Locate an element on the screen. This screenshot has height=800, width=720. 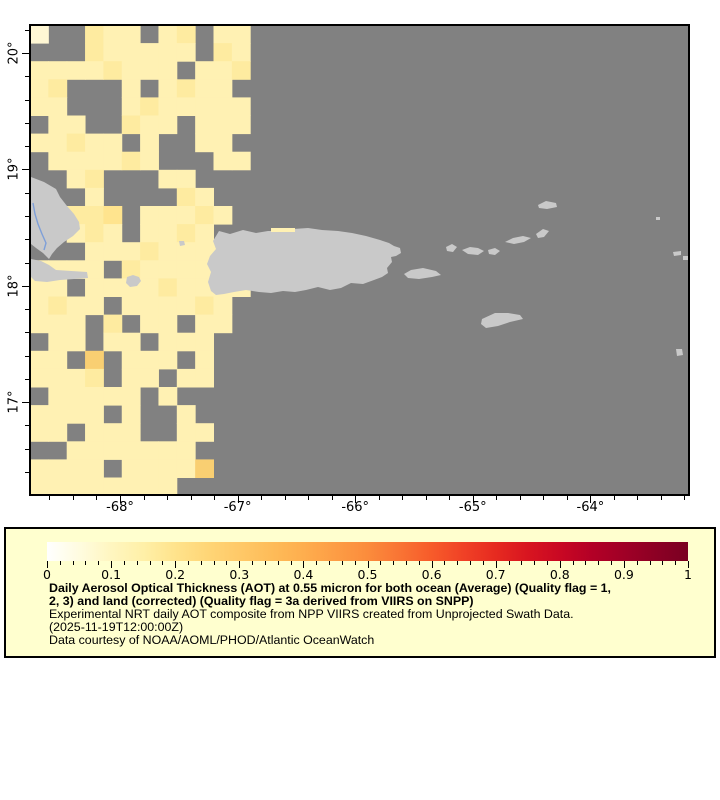
colorbar-tick-label: 0.2 is located at coordinates (175, 574).